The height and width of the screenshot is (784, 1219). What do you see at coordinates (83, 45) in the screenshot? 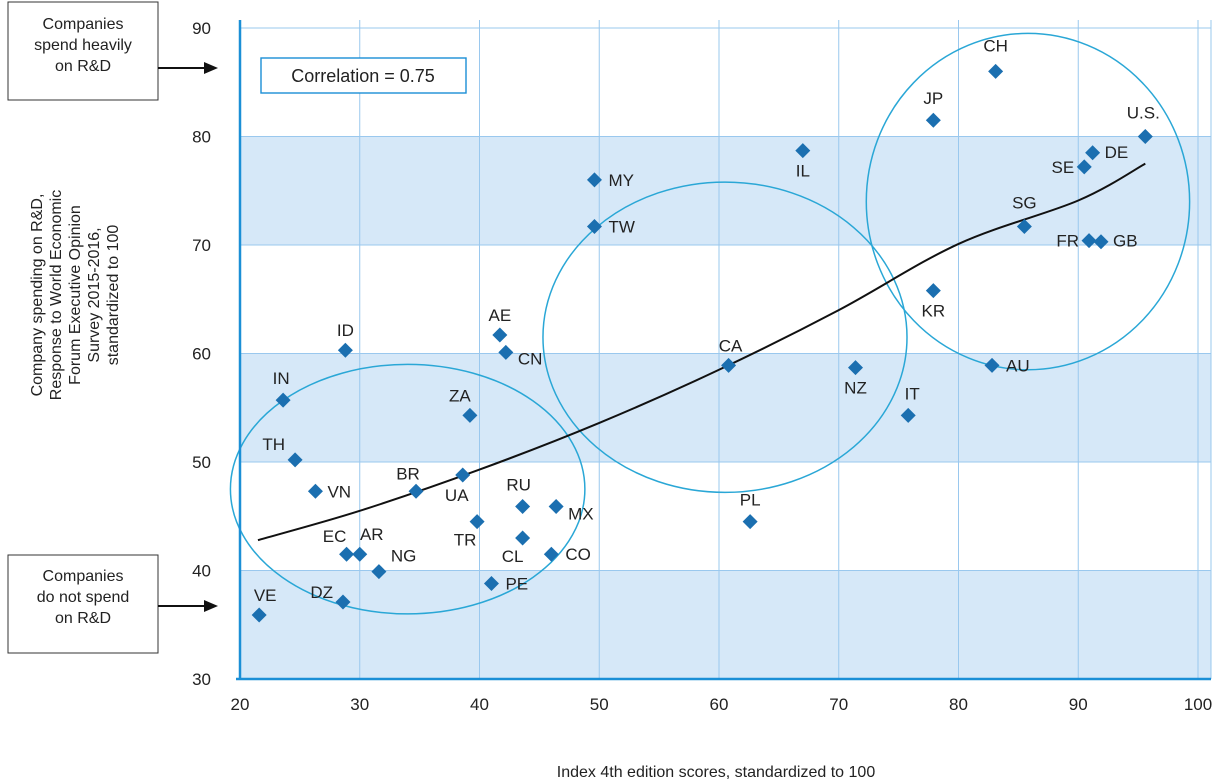
I see `top-box-line-2: spend heavily` at bounding box center [83, 45].